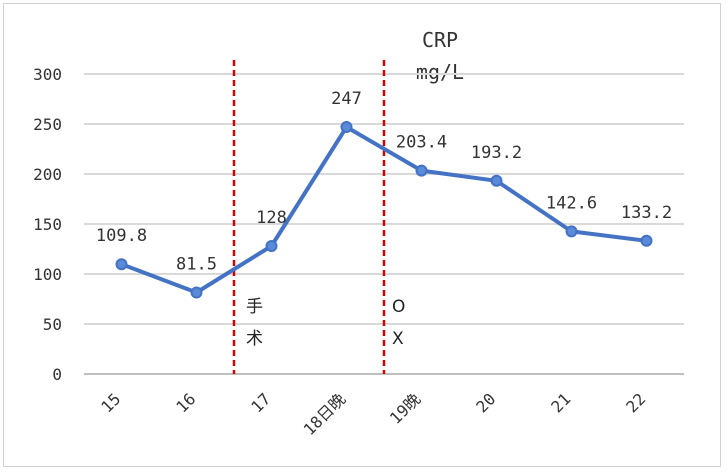 The image size is (728, 474). I want to click on x-tick-label: 20, so click(485, 402).